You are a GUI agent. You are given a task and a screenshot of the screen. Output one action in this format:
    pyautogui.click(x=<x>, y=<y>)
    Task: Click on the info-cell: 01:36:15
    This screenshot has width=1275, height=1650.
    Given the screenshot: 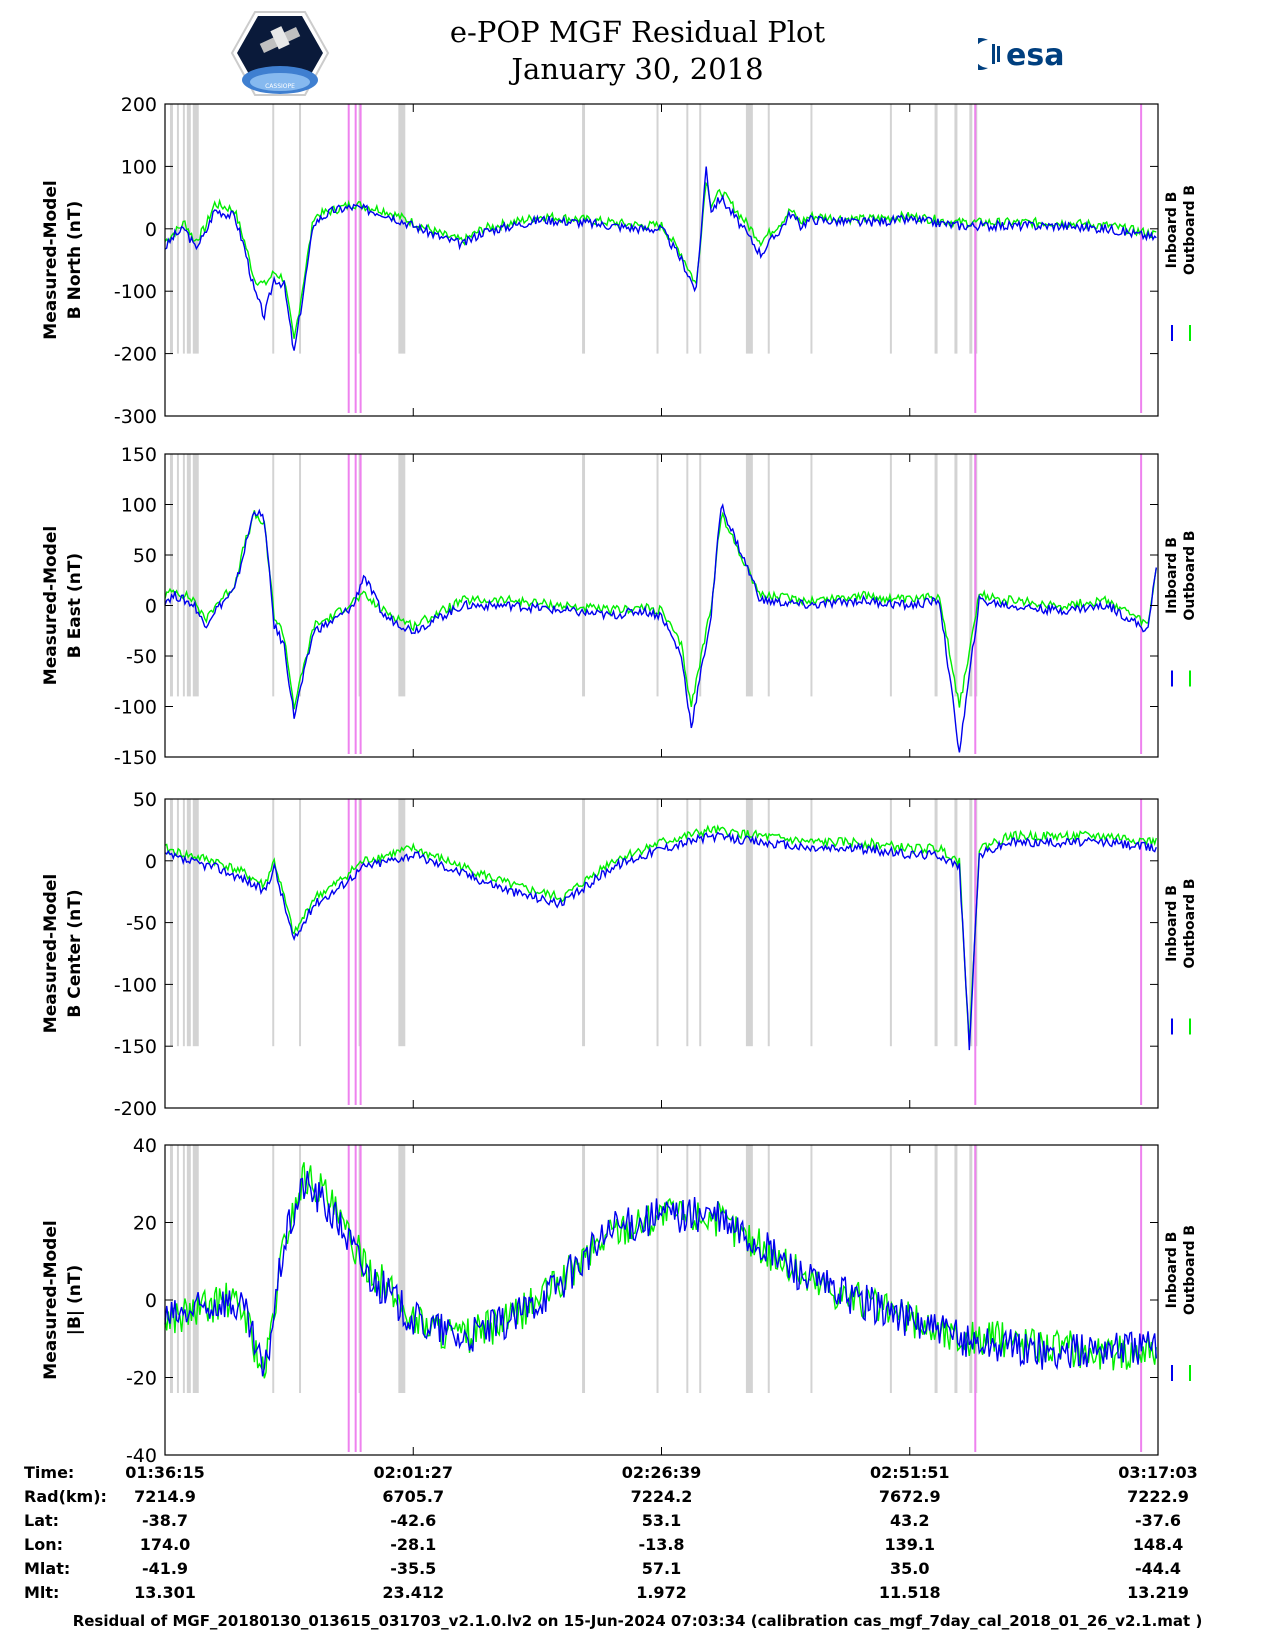 What is the action you would take?
    pyautogui.click(x=165, y=1472)
    